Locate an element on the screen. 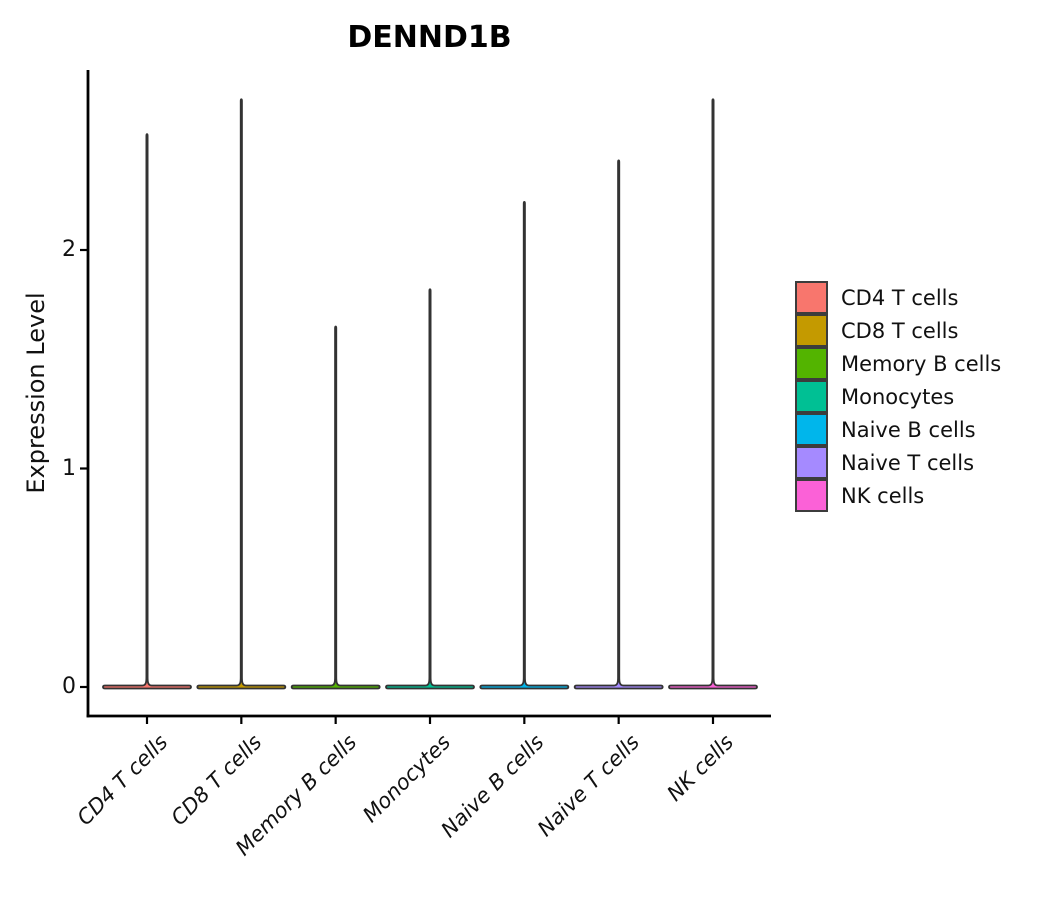 Image resolution: width=1050 pixels, height=900 pixels. legend-item-label: Monocytes is located at coordinates (898, 396).